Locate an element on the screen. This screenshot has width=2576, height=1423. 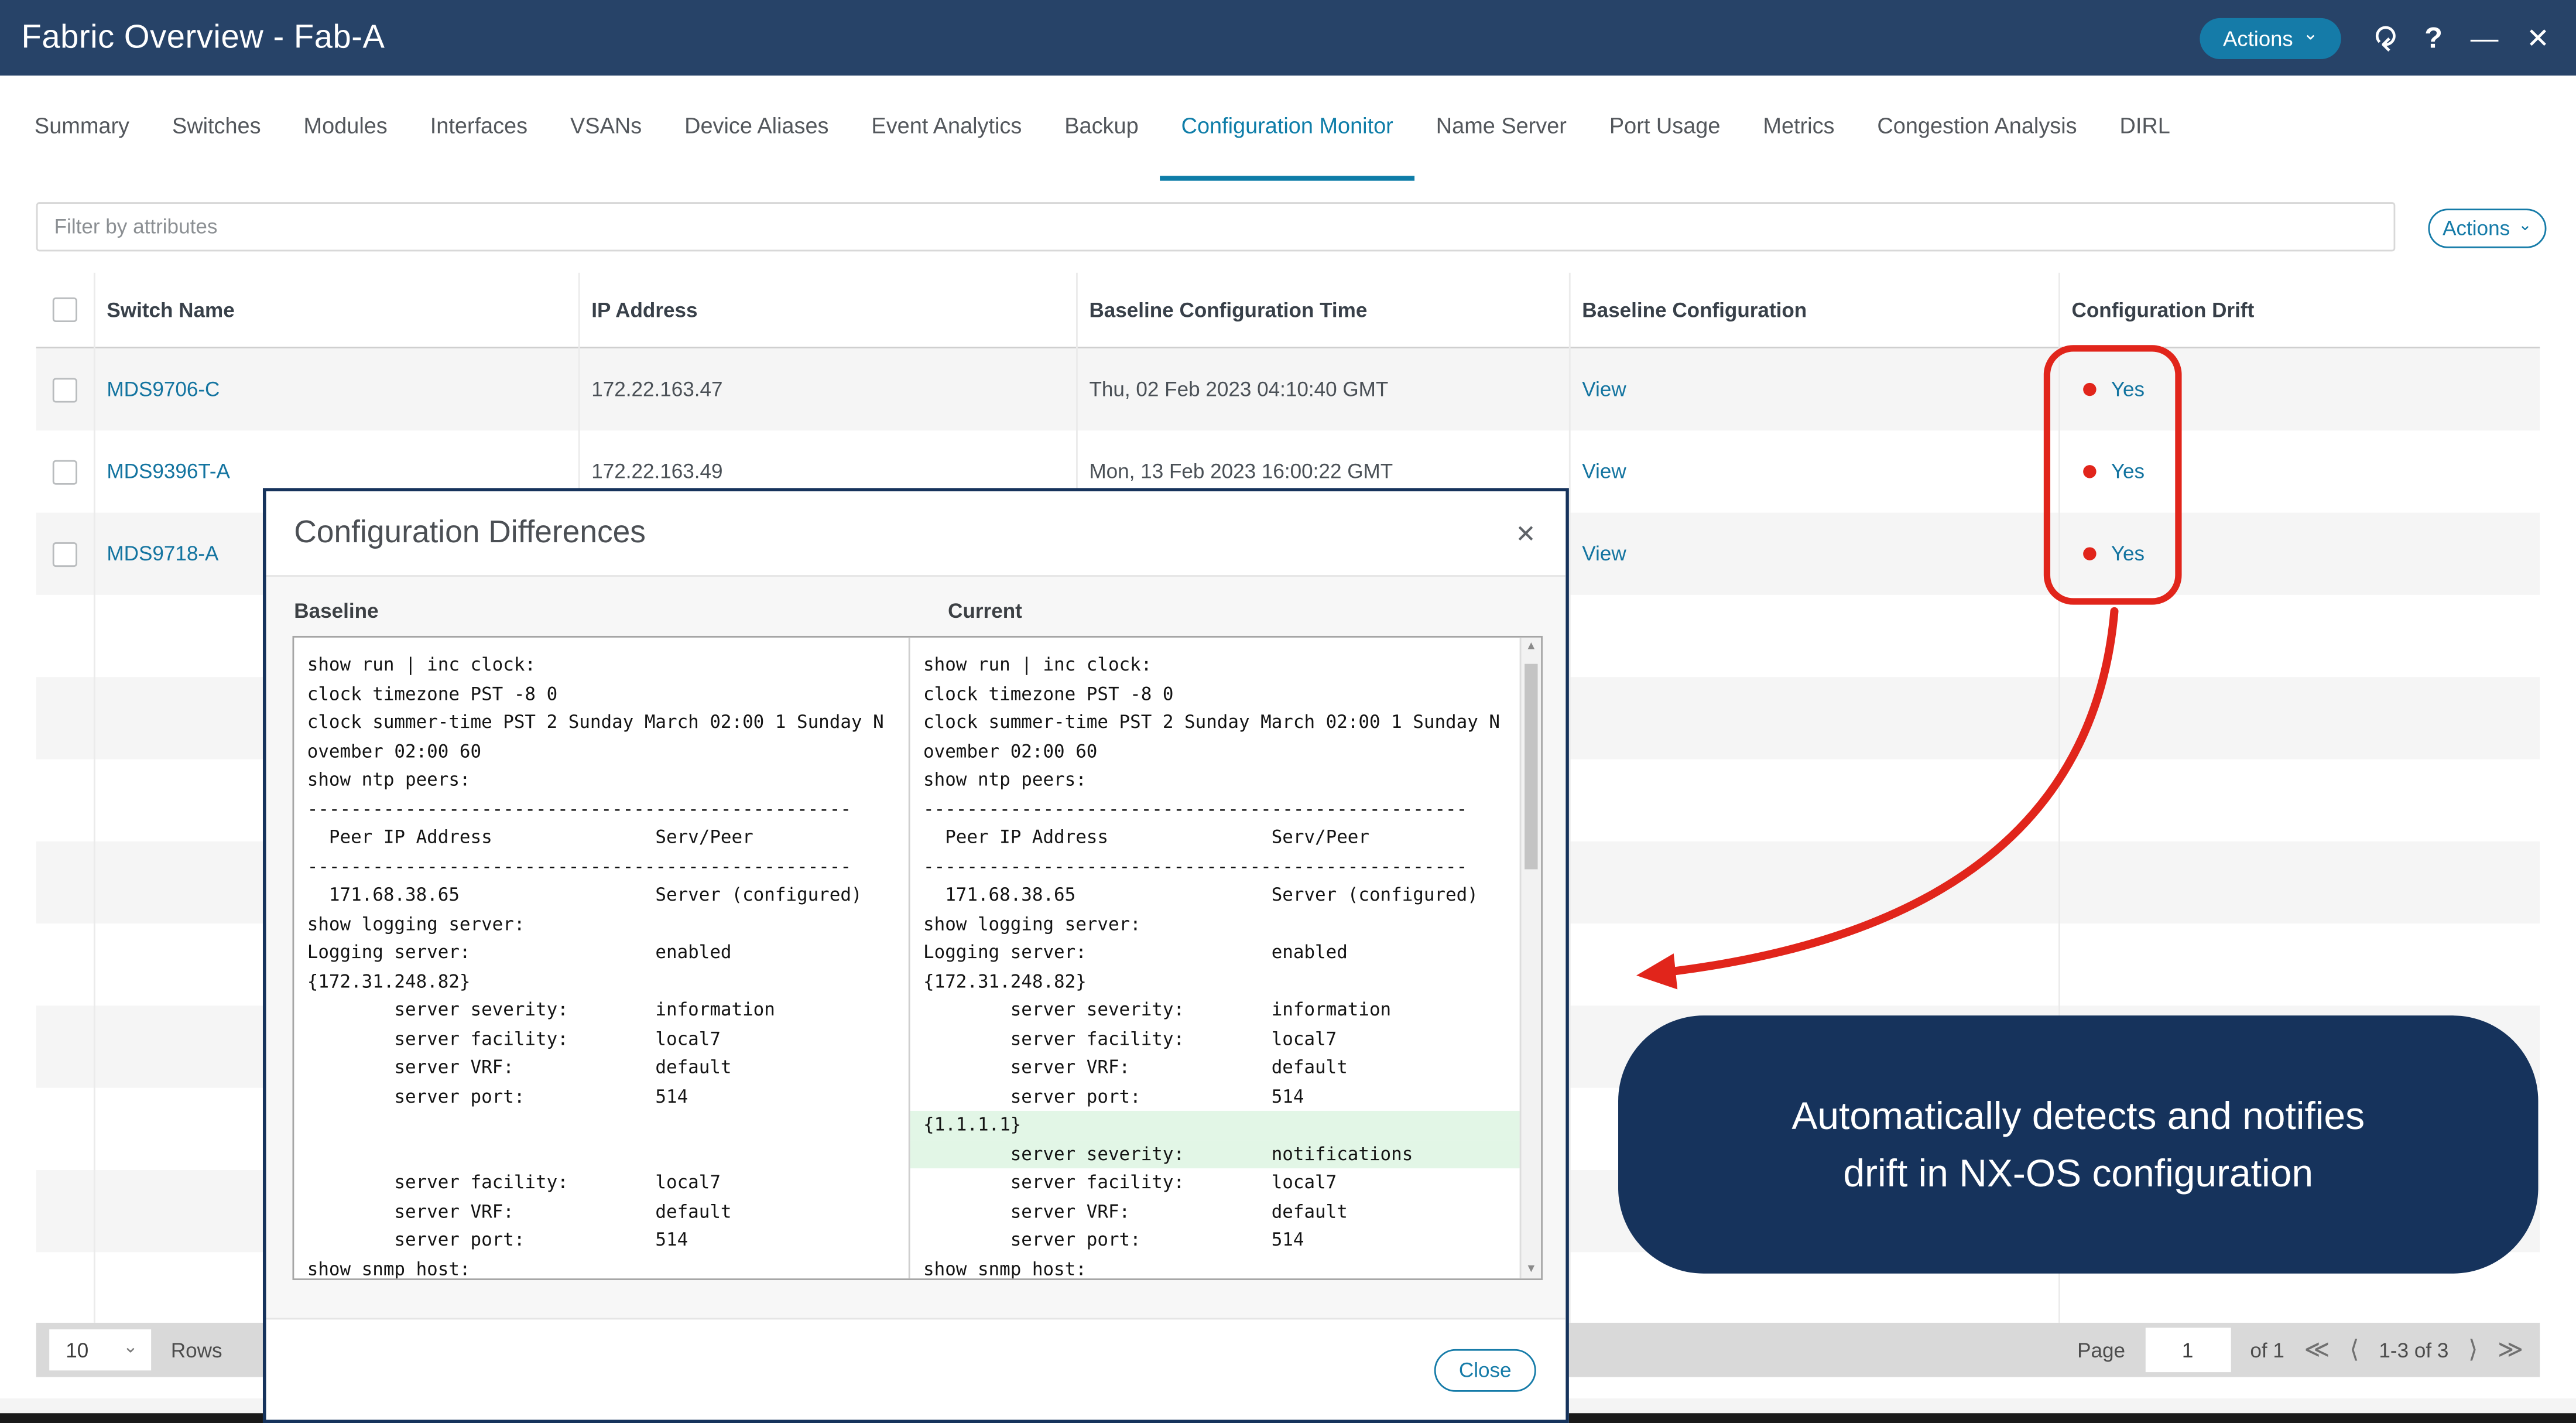
ip-address-cell: 172.22.163.49 is located at coordinates (657, 471).